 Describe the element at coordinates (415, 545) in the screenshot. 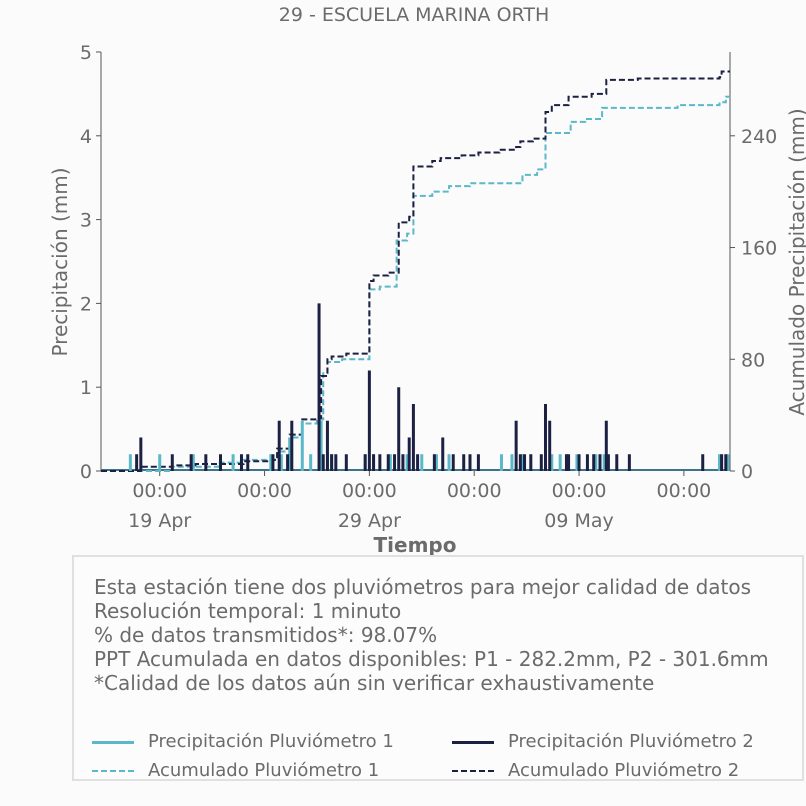

I see `x-axis-label: Tiempo` at that location.